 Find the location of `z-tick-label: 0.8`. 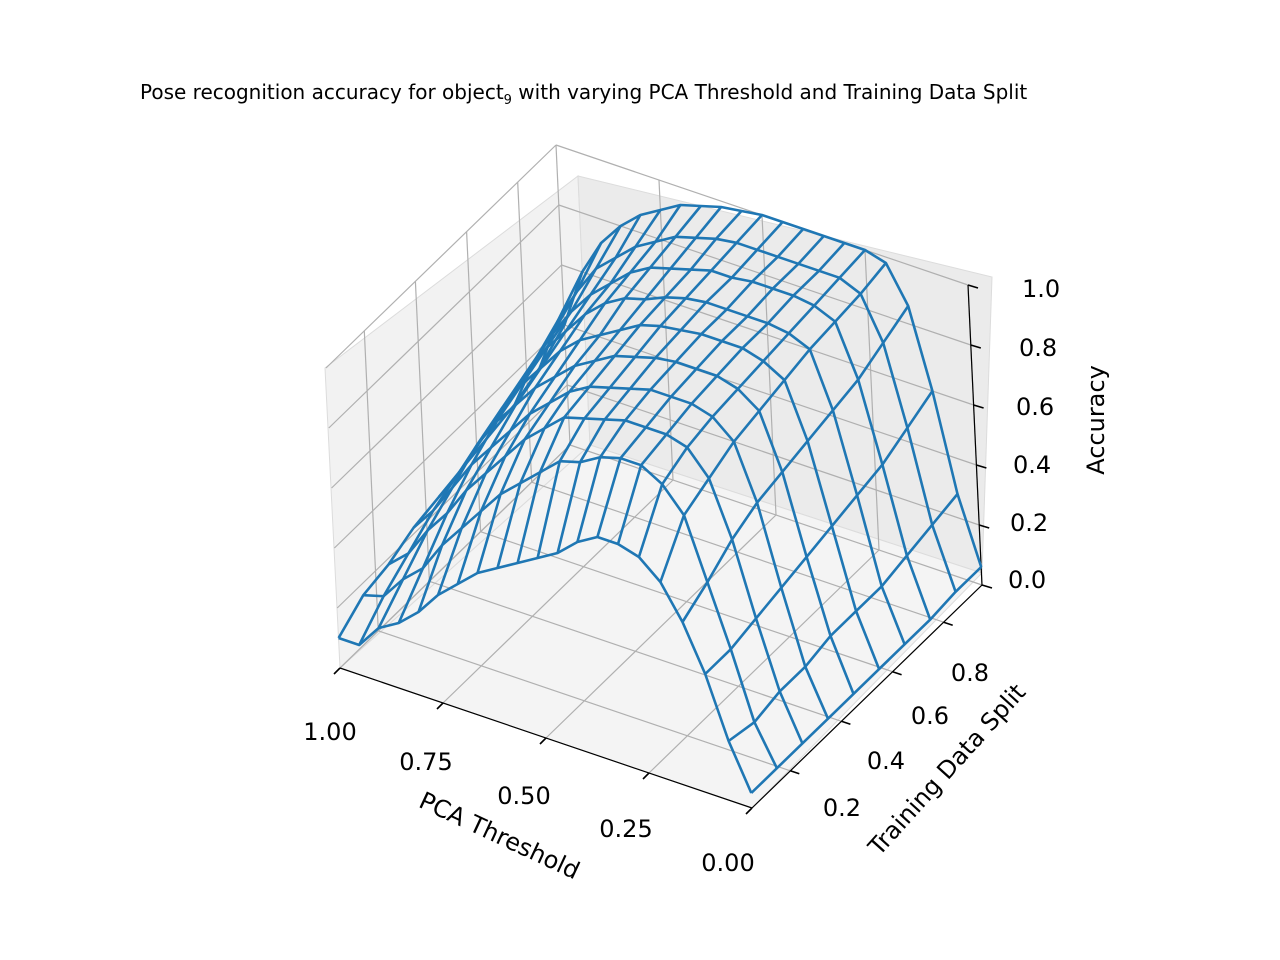

z-tick-label: 0.8 is located at coordinates (1038, 348).